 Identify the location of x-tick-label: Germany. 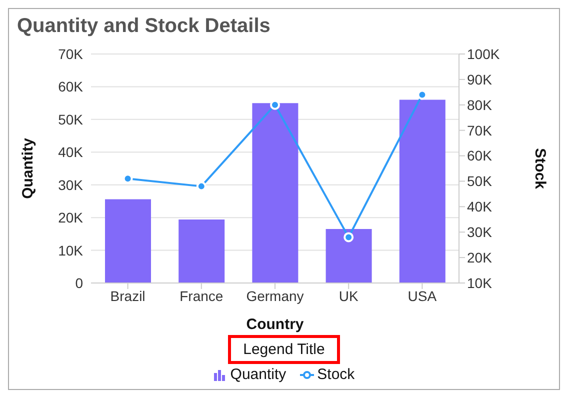
(275, 296).